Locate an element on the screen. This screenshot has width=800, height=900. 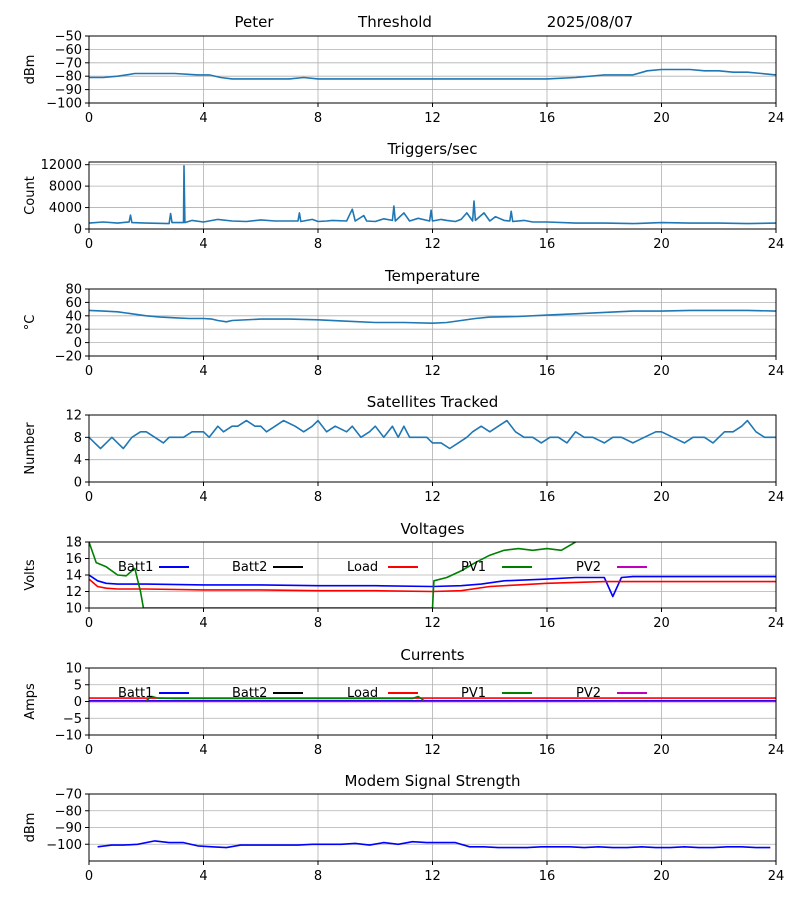
y-tick-label: 14 is located at coordinates (73, 576).